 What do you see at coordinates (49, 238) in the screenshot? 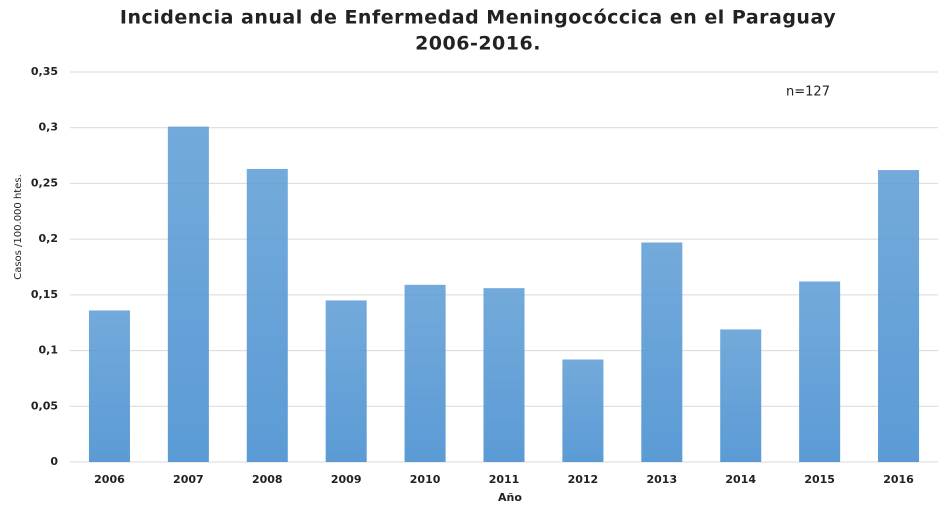
I see `y-tick-label: 0,2` at bounding box center [49, 238].